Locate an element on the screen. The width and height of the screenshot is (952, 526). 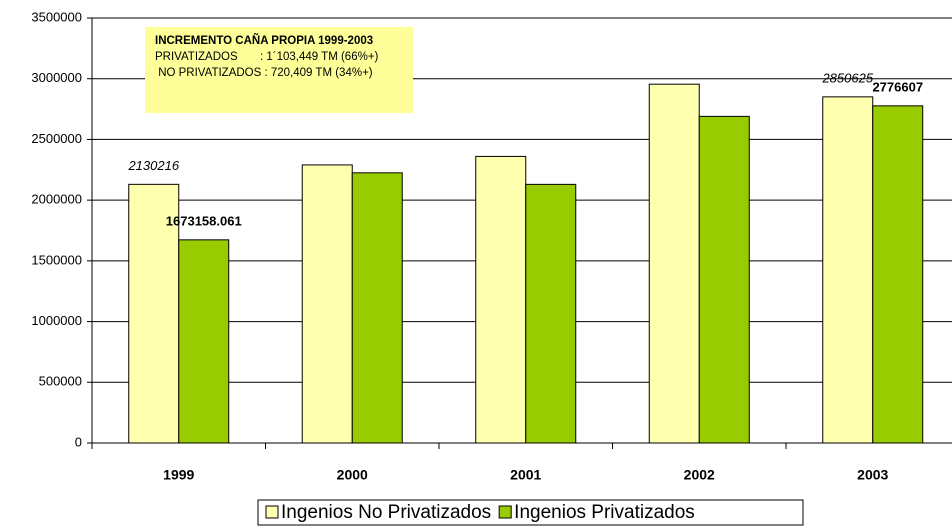
legend-label: Ingenios No Privatizados is located at coordinates (386, 512).